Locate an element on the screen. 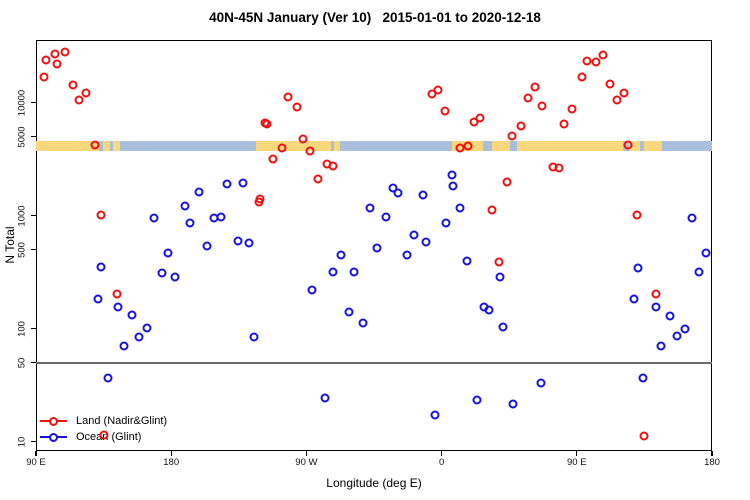 This screenshot has width=750, height=500. y-axis-tick-label: 10 is located at coordinates (22, 442).